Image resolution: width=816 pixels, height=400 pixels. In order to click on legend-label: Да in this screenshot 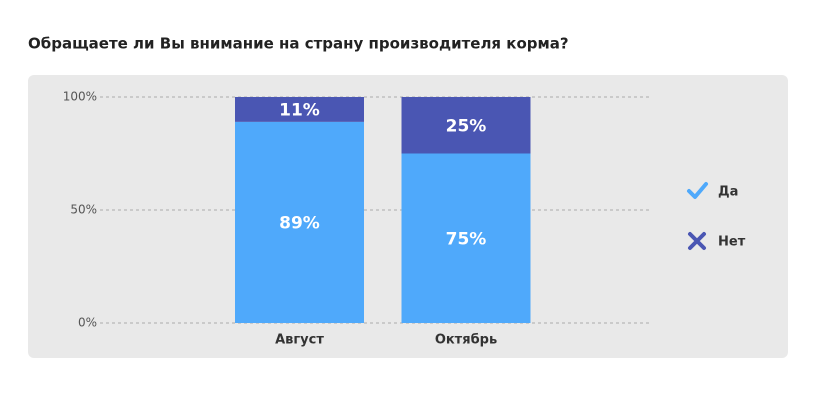, I will do `click(728, 192)`.